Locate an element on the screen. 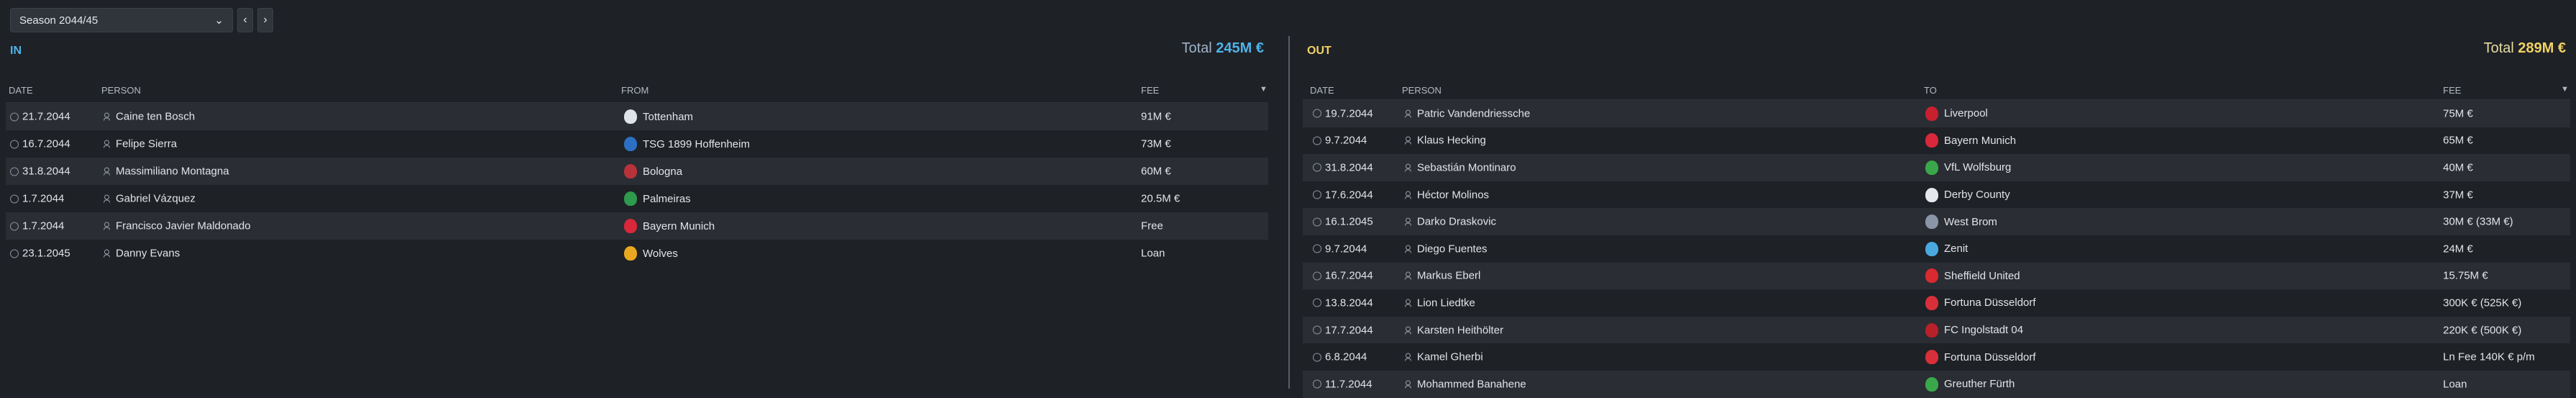 Image resolution: width=2576 pixels, height=398 pixels. club-name: Zenit is located at coordinates (1956, 249).